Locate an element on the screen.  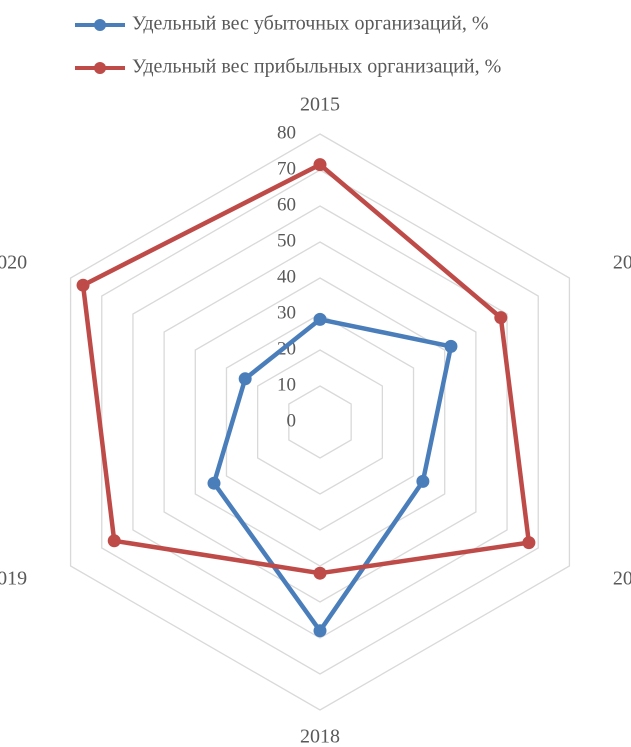
r-tick-label: 70 is located at coordinates (286, 168).